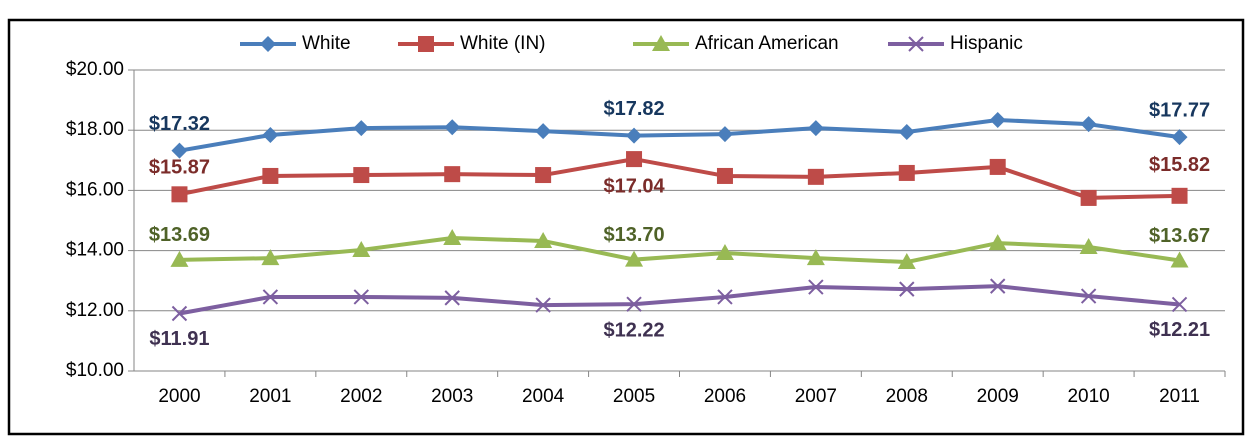 The image size is (1254, 436). Describe the element at coordinates (986, 43) in the screenshot. I see `legend-label: Hispanic` at that location.